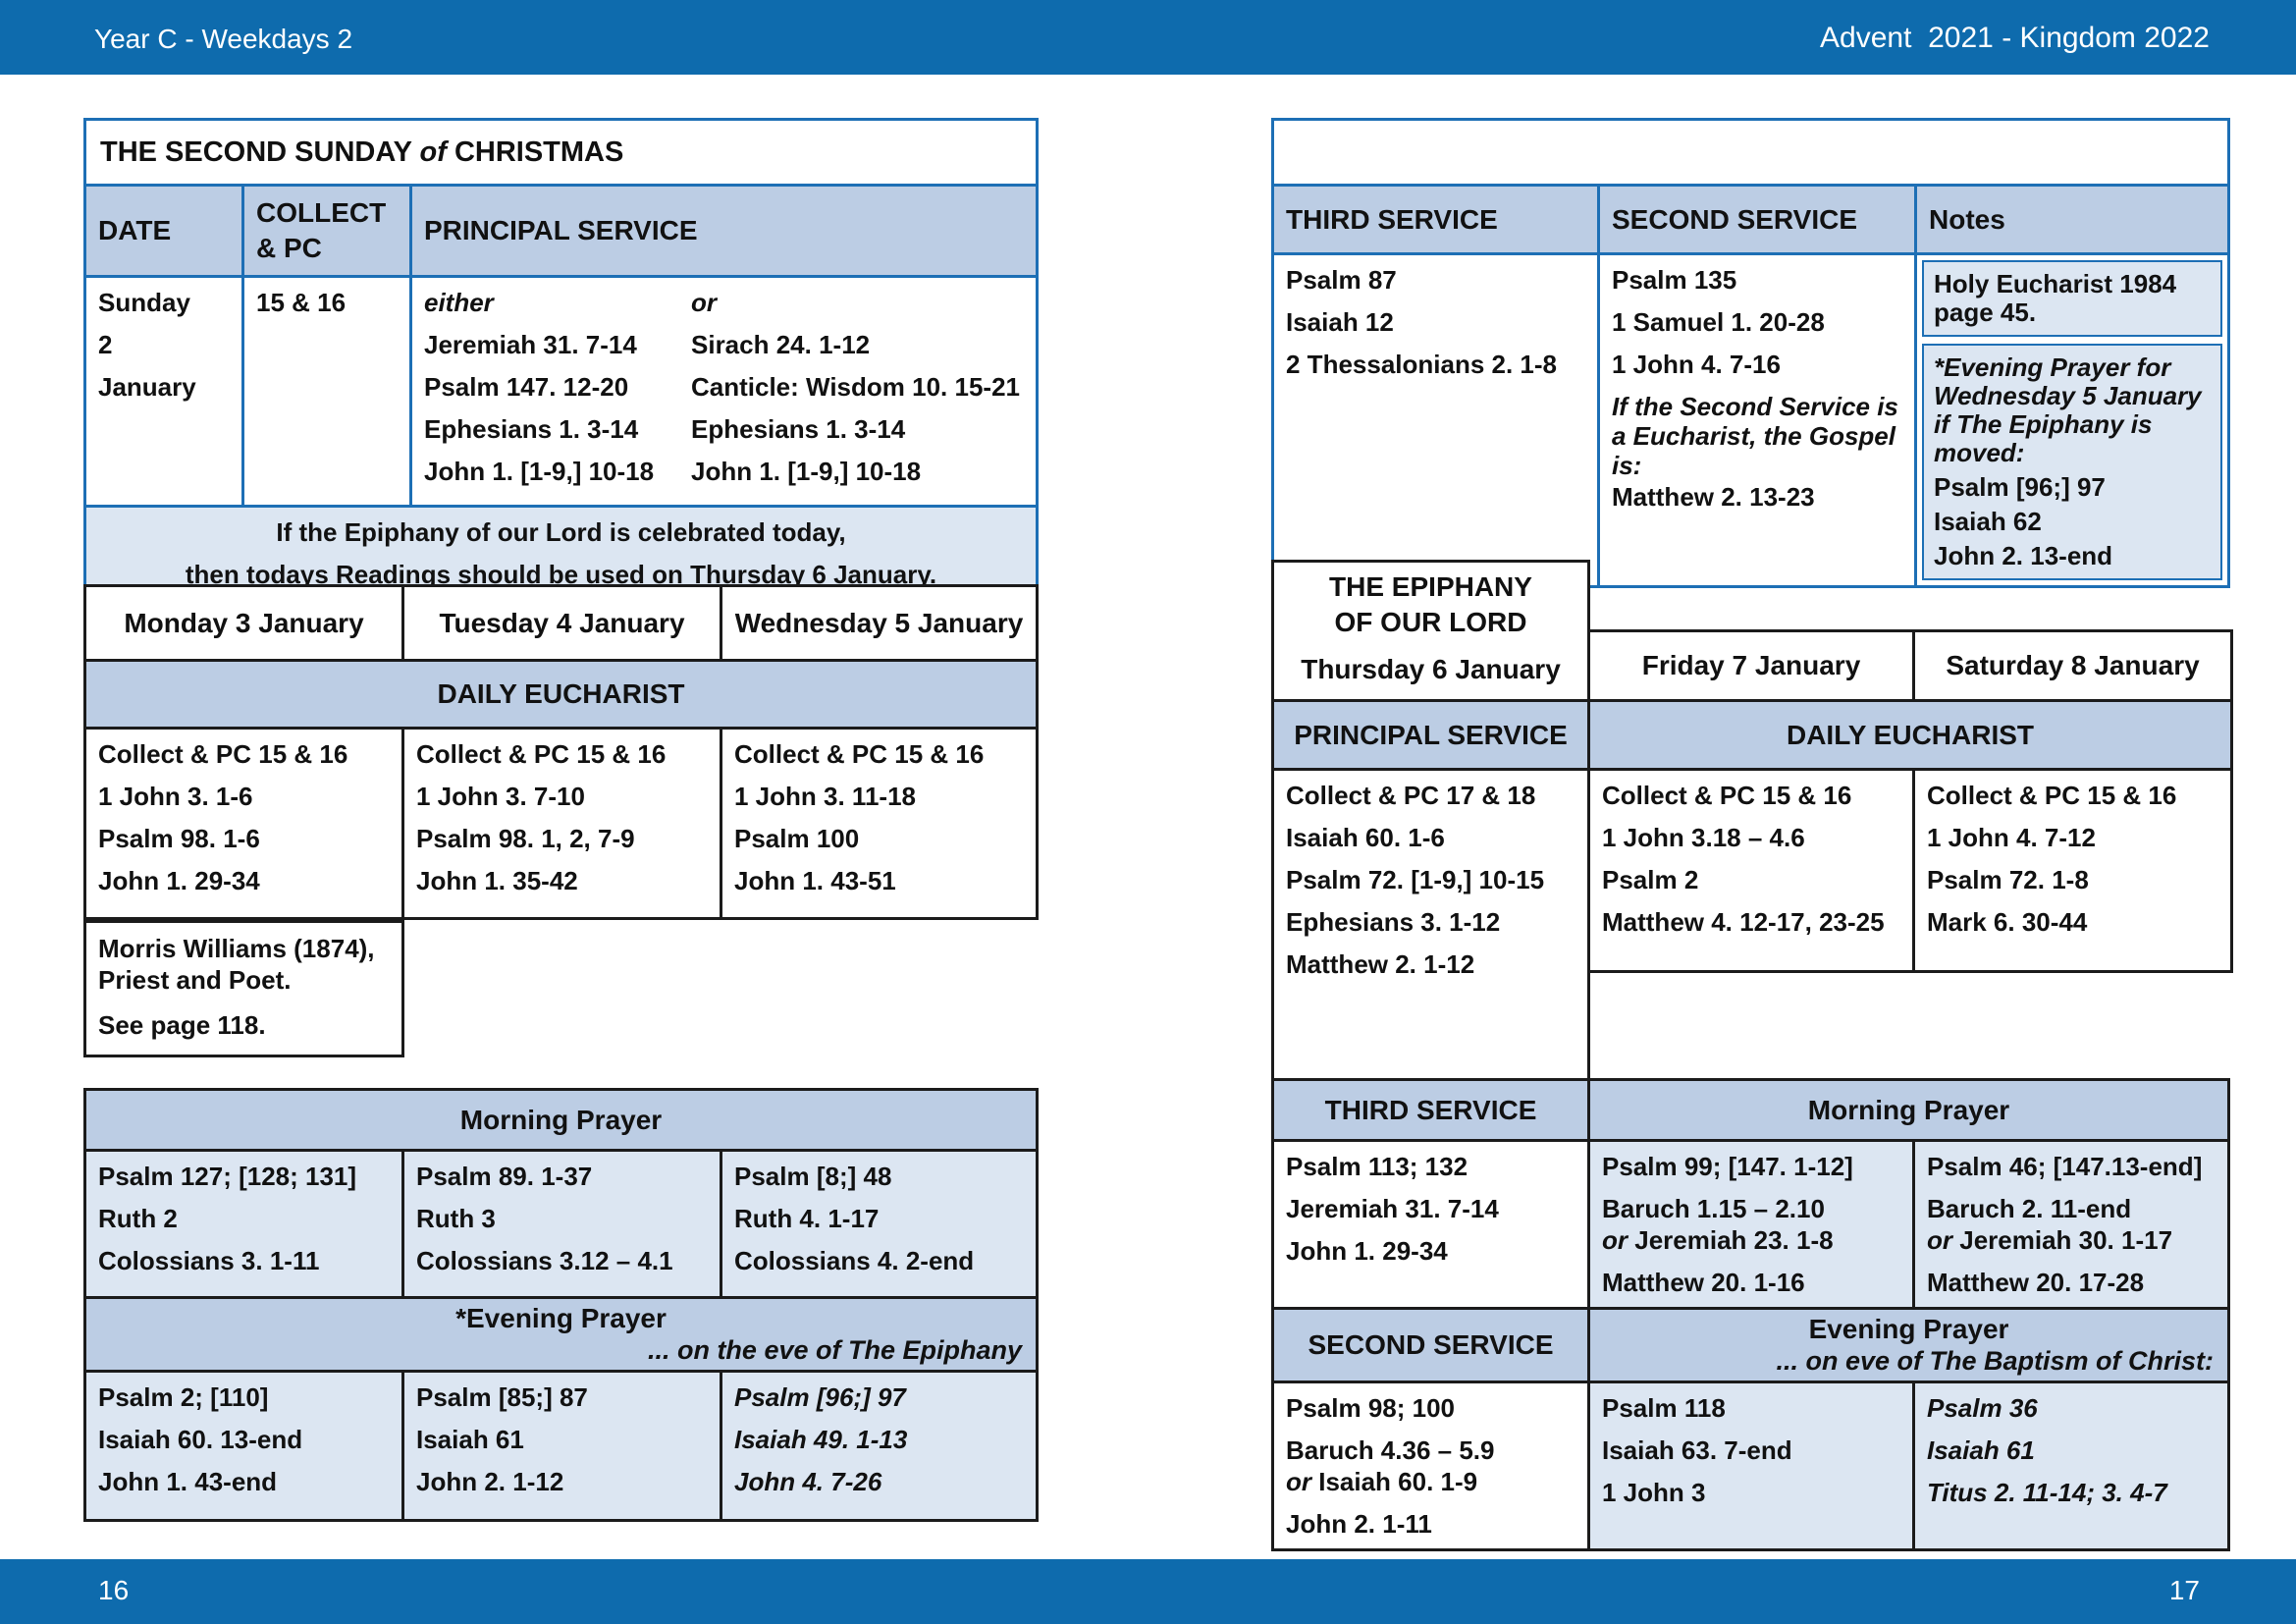 The width and height of the screenshot is (2296, 1624). I want to click on feast-title: THE EPIPHANY OF OUR LORD, so click(1430, 604).